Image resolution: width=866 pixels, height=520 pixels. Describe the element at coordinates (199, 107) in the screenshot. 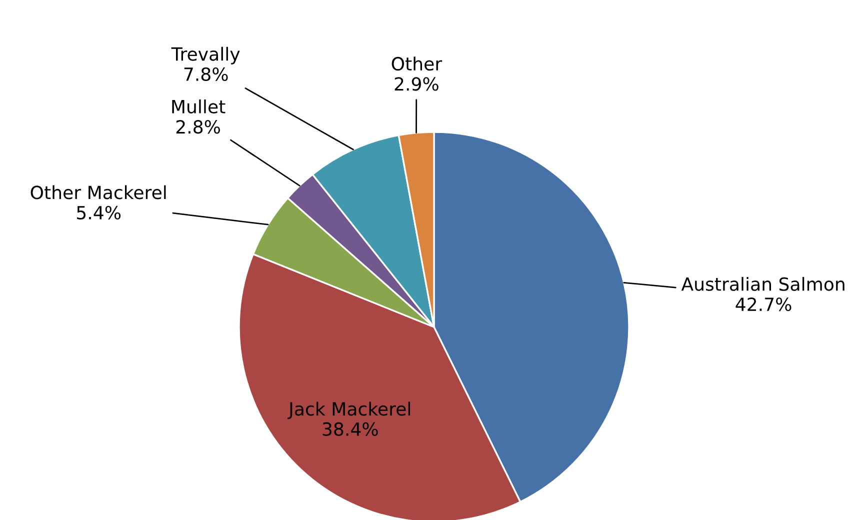

I see `slice-label: Mullet` at that location.